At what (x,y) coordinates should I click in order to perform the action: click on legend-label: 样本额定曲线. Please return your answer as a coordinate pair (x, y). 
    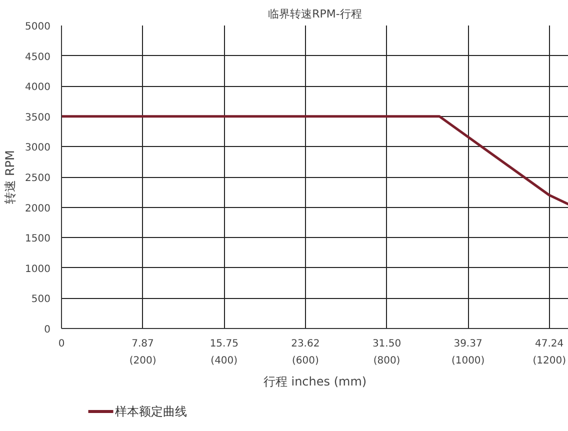
    Looking at the image, I should click on (151, 411).